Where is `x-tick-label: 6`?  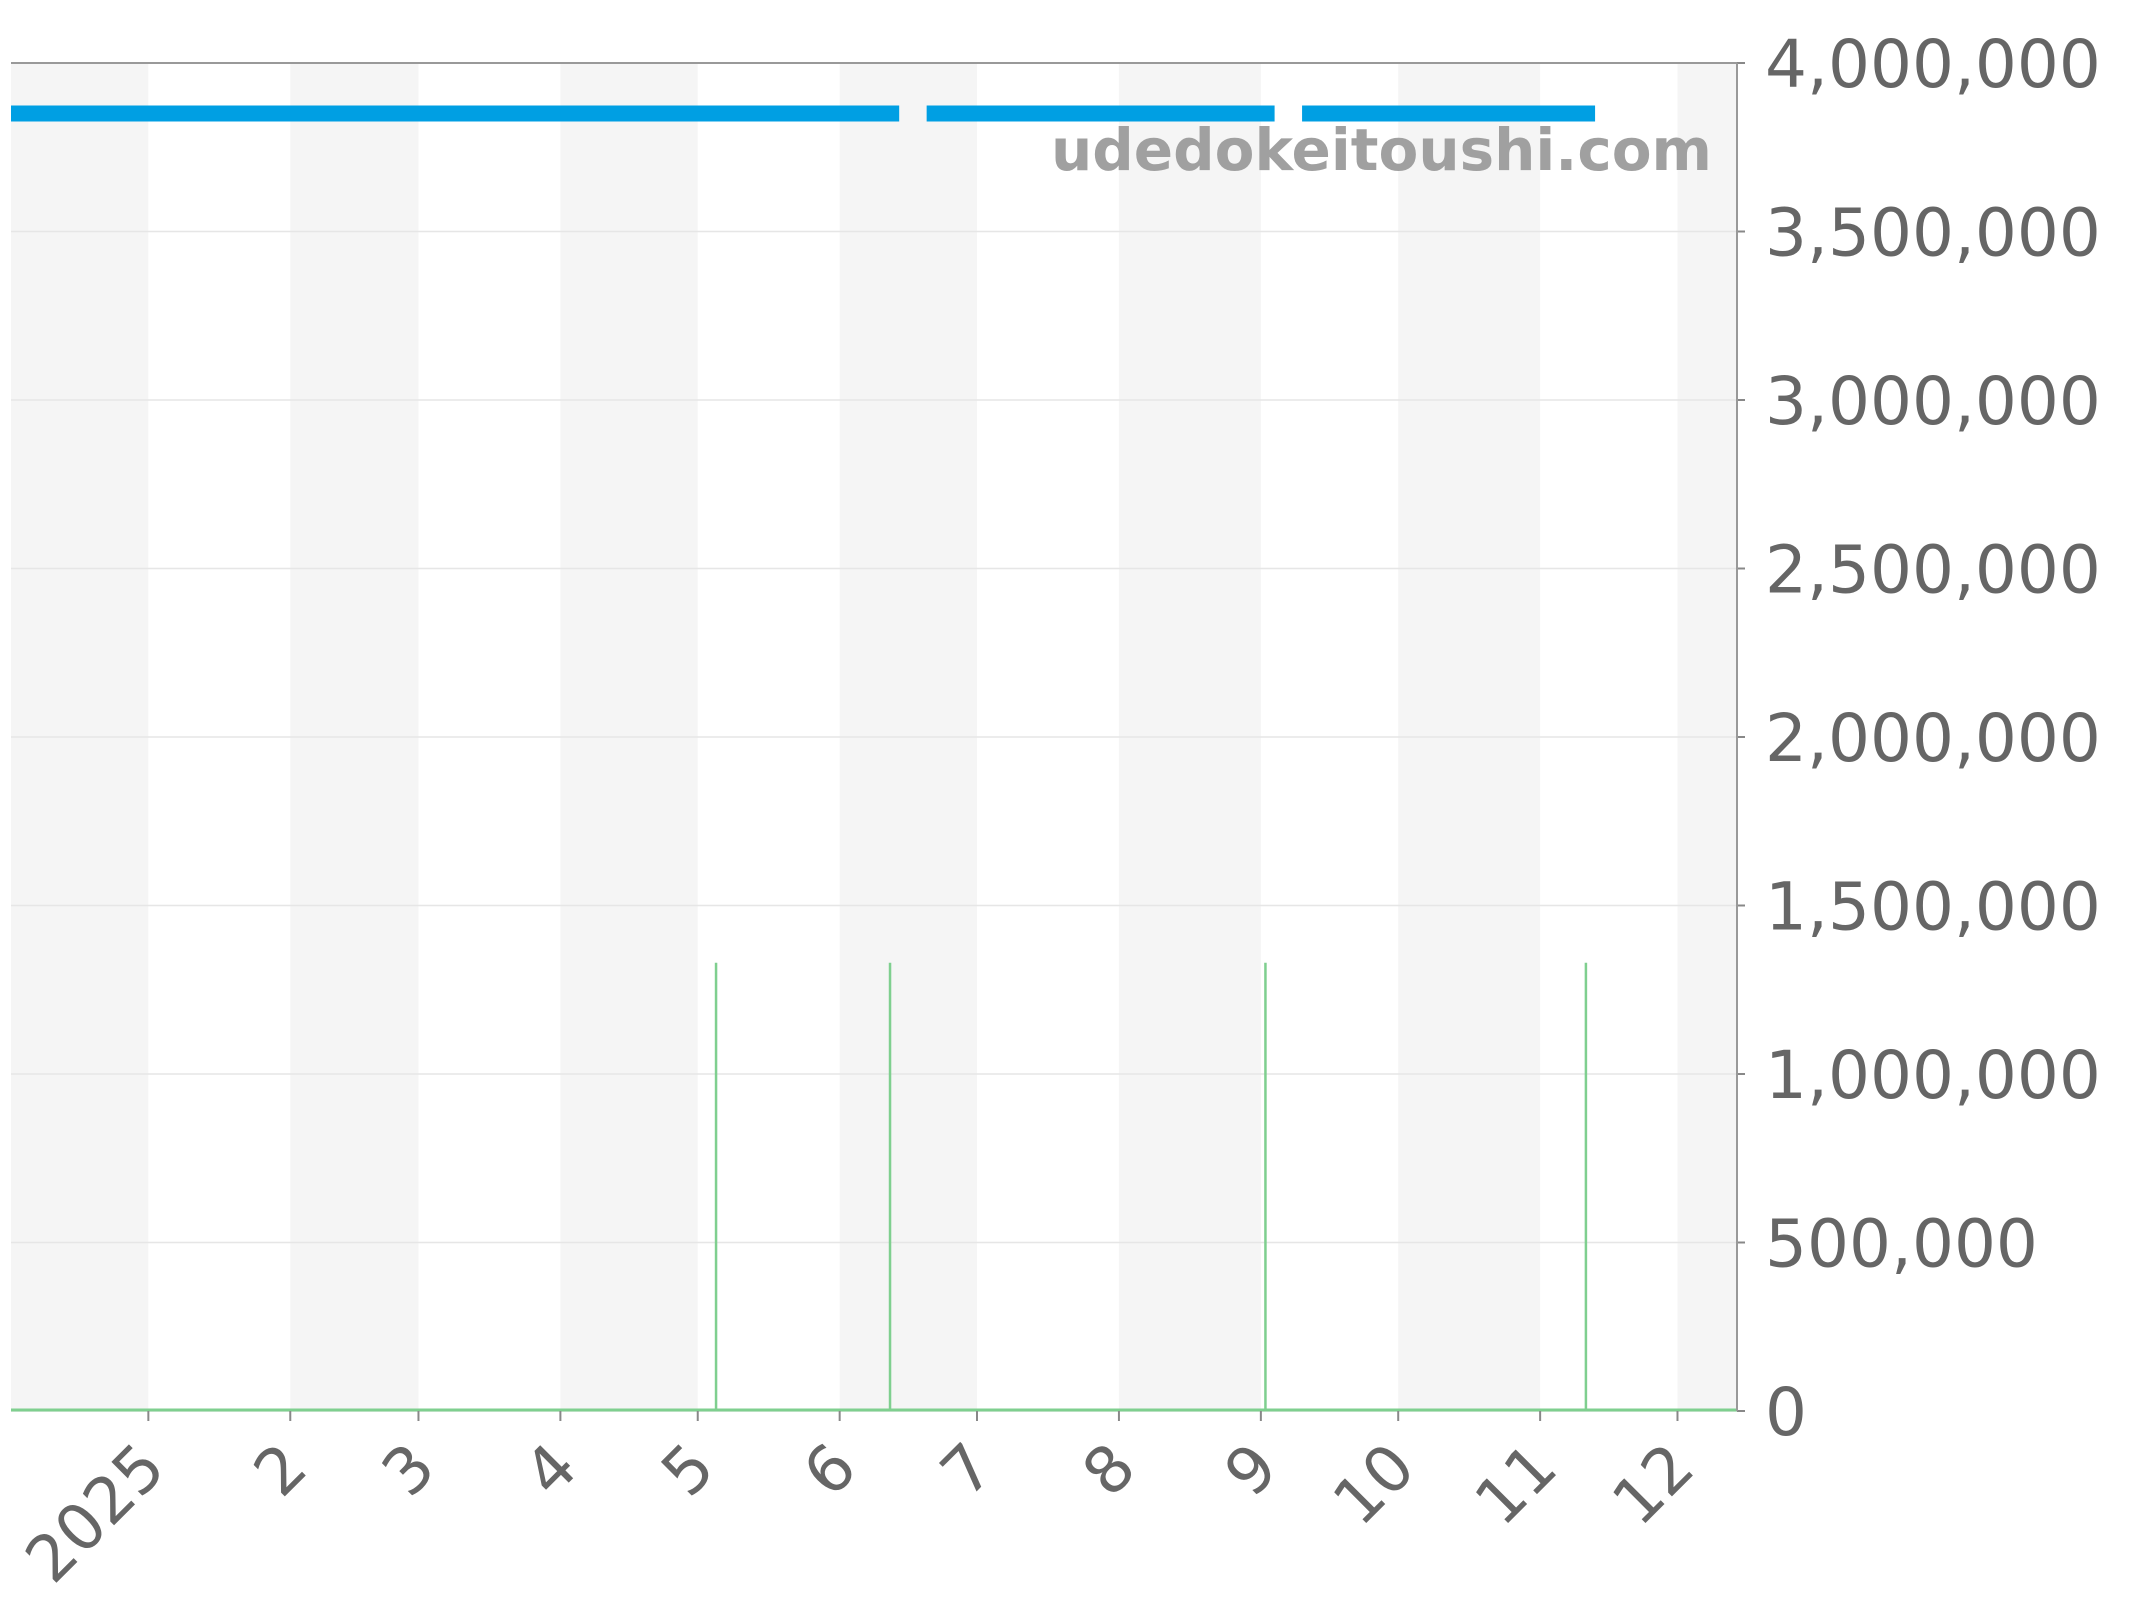 x-tick-label: 6 is located at coordinates (830, 1470).